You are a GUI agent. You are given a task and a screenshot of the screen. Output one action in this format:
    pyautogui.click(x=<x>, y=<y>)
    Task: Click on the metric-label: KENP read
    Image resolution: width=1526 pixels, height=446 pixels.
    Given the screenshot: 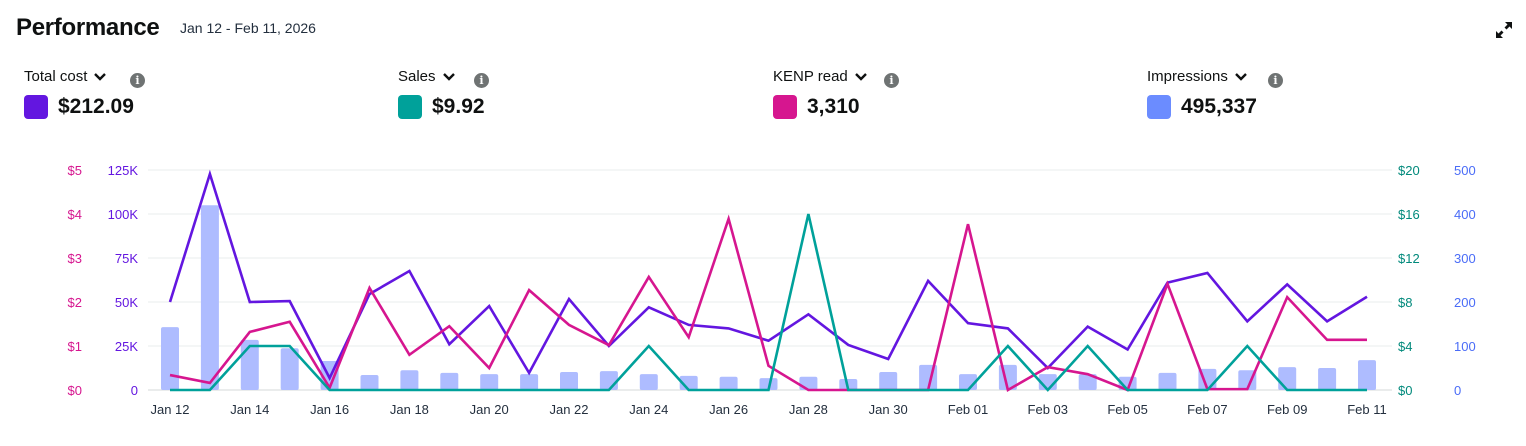 What is the action you would take?
    pyautogui.click(x=810, y=76)
    